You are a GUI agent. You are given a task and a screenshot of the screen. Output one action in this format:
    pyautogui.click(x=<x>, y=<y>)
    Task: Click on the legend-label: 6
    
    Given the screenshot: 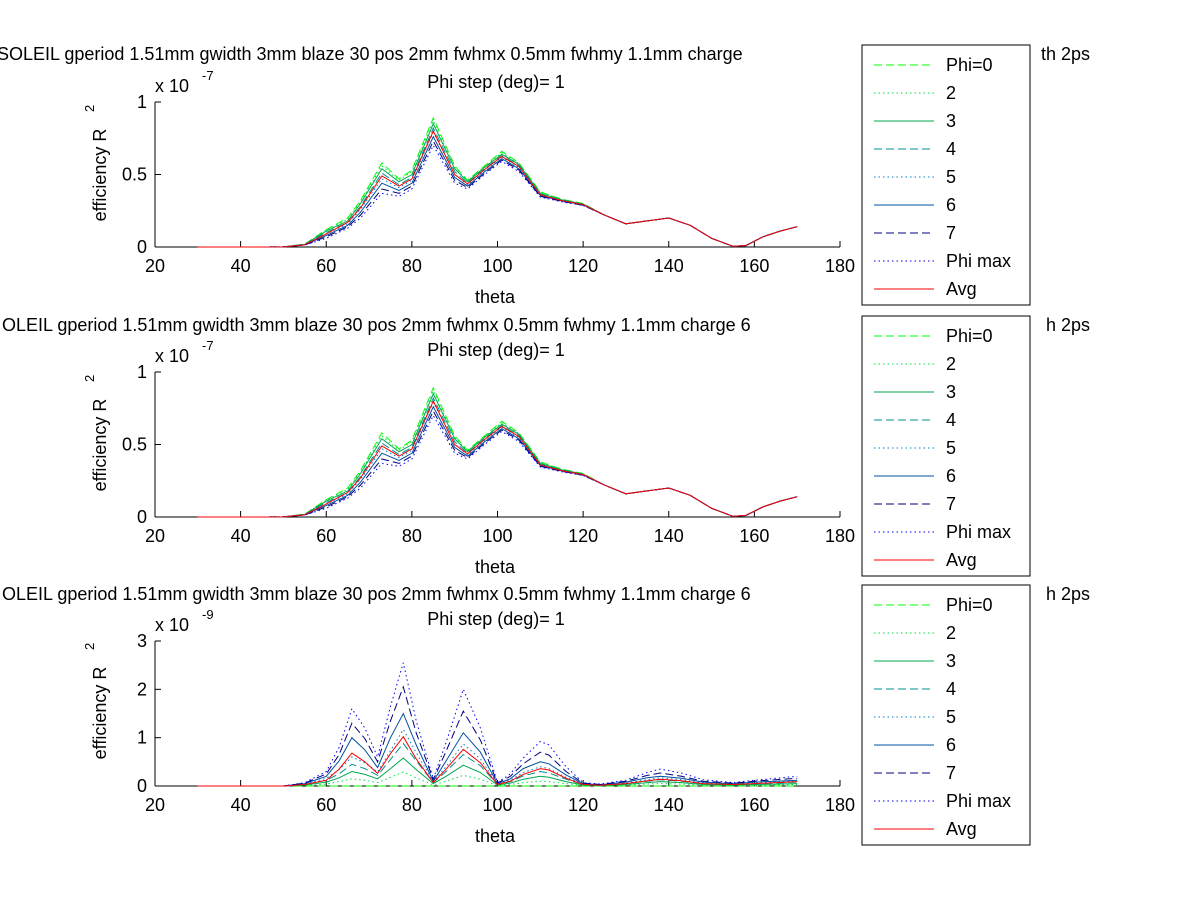 What is the action you would take?
    pyautogui.click(x=951, y=745)
    